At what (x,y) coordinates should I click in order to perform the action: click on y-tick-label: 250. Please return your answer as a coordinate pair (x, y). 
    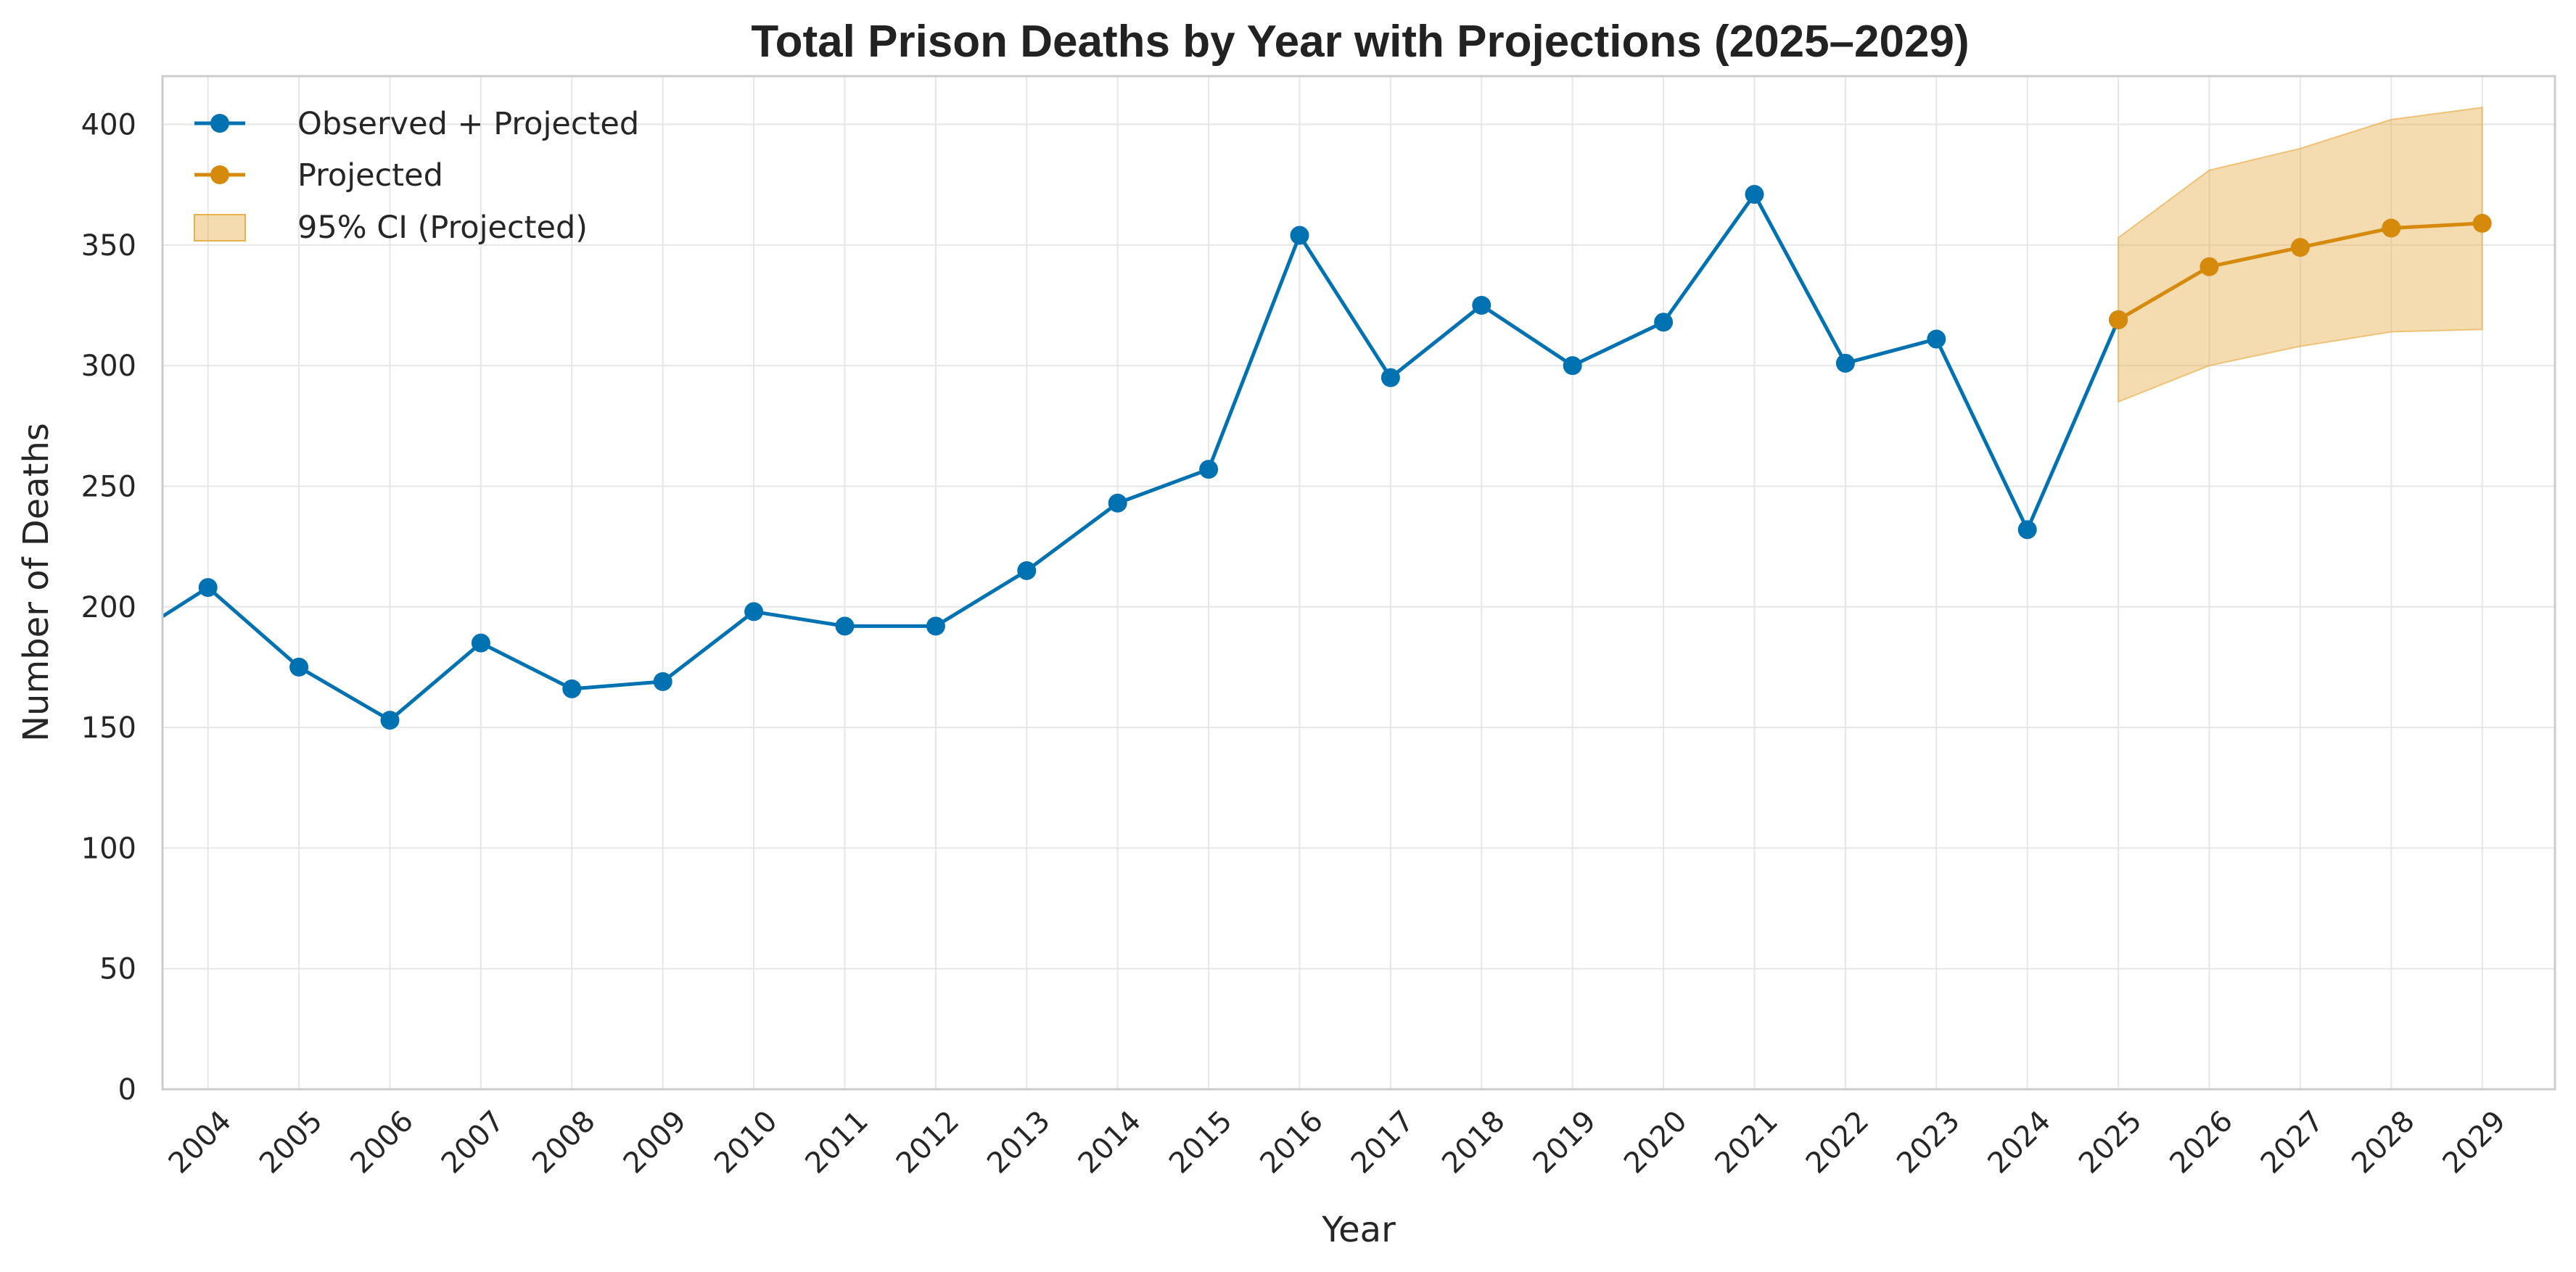
    Looking at the image, I should click on (108, 486).